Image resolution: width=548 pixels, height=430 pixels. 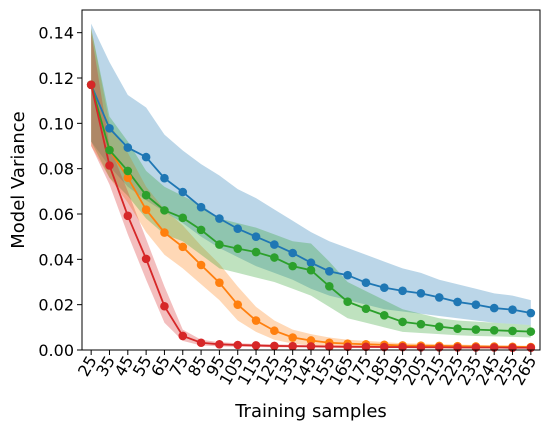 What do you see at coordinates (56, 78) in the screenshot?
I see `y-tick-label: 0.12` at bounding box center [56, 78].